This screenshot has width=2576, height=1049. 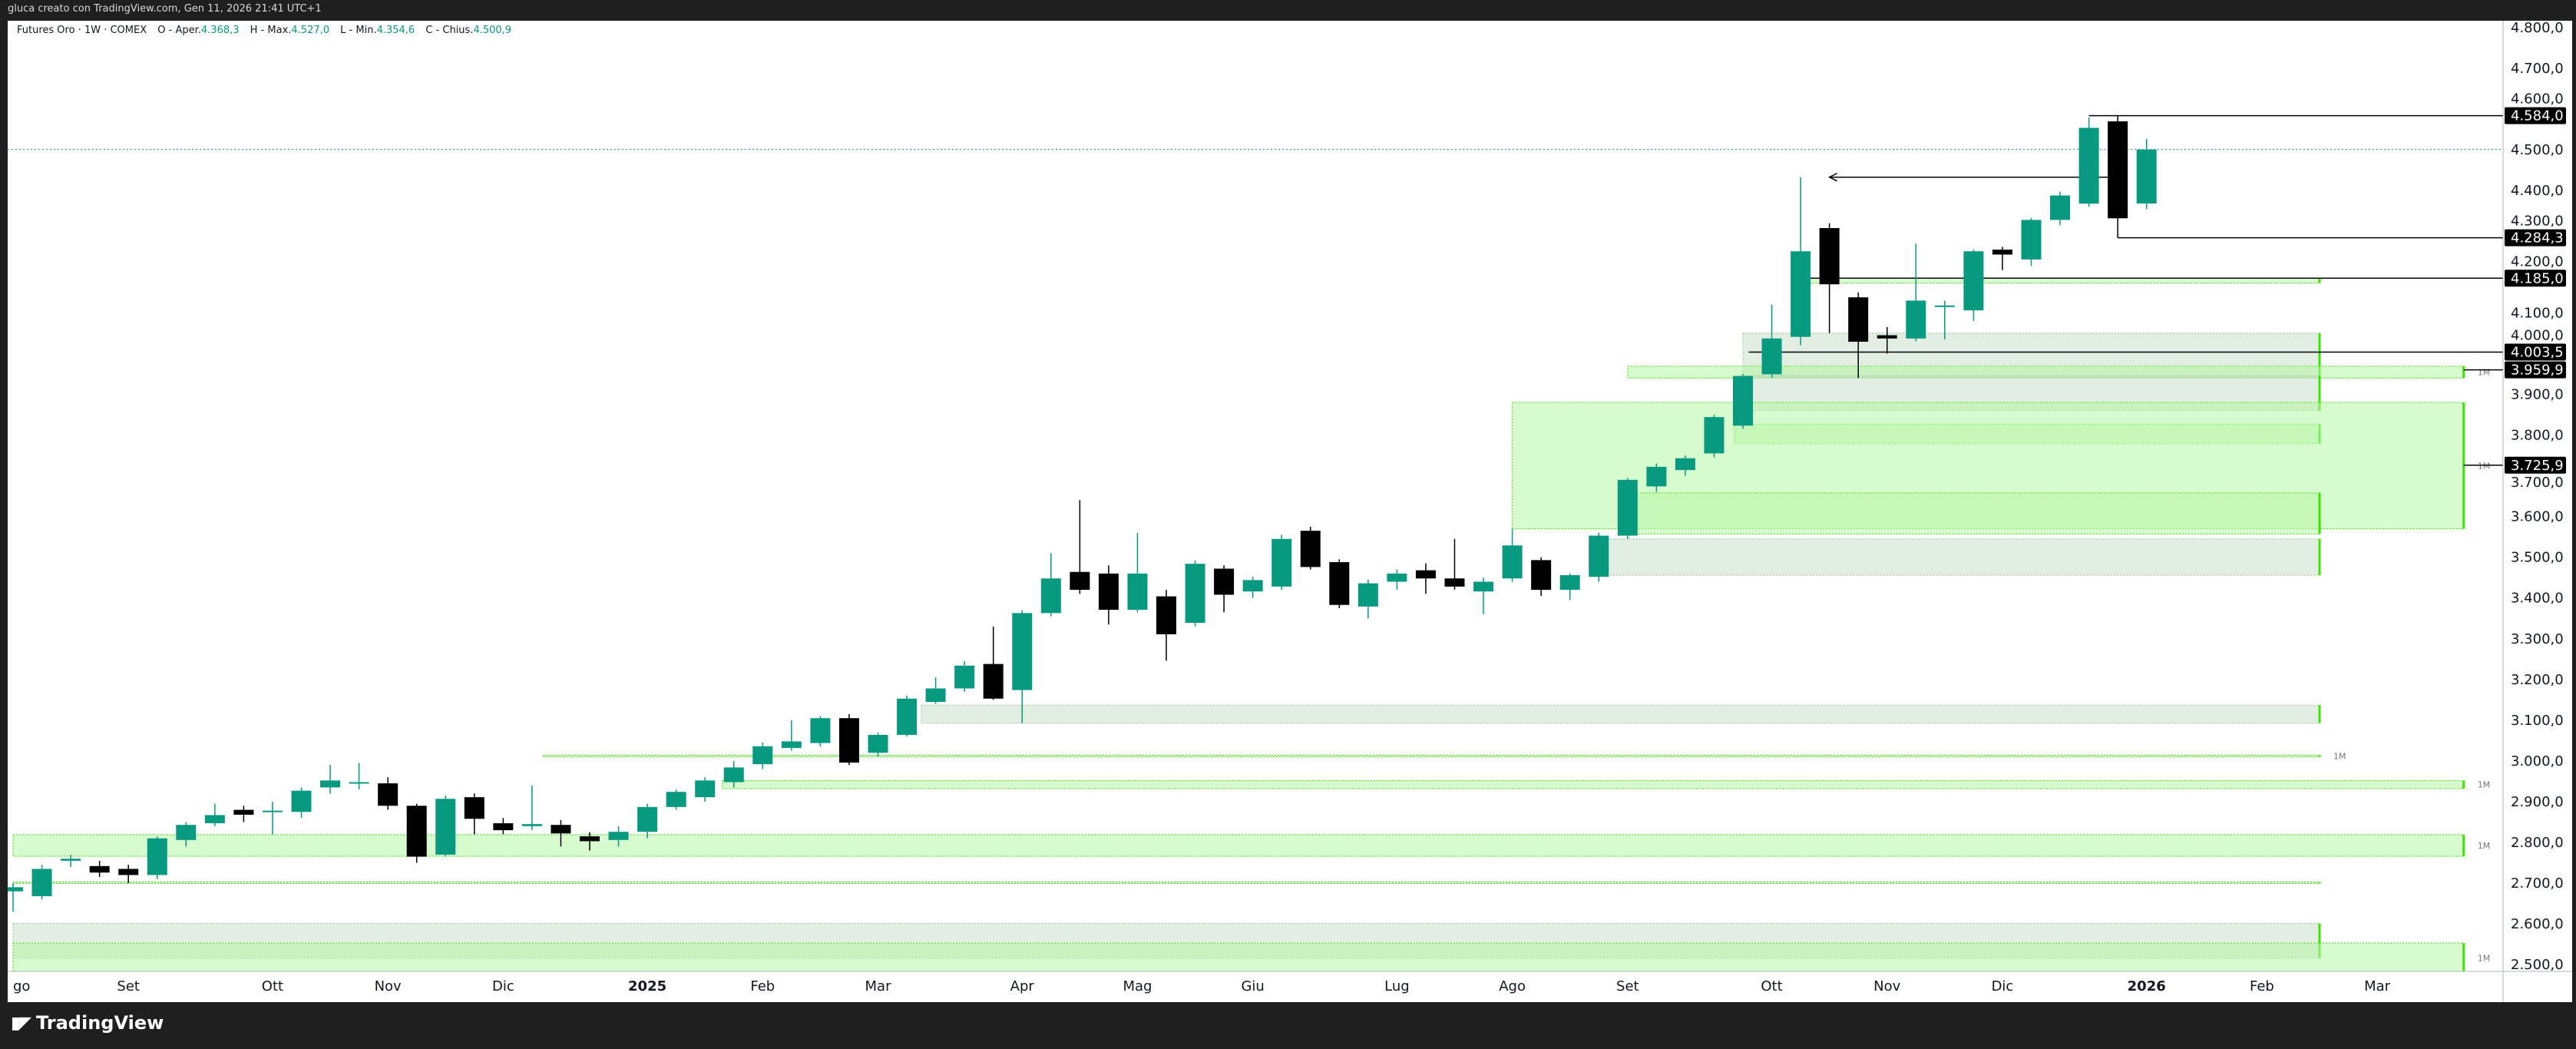 What do you see at coordinates (2537, 313) in the screenshot?
I see `price-tick-label: 4.100,0` at bounding box center [2537, 313].